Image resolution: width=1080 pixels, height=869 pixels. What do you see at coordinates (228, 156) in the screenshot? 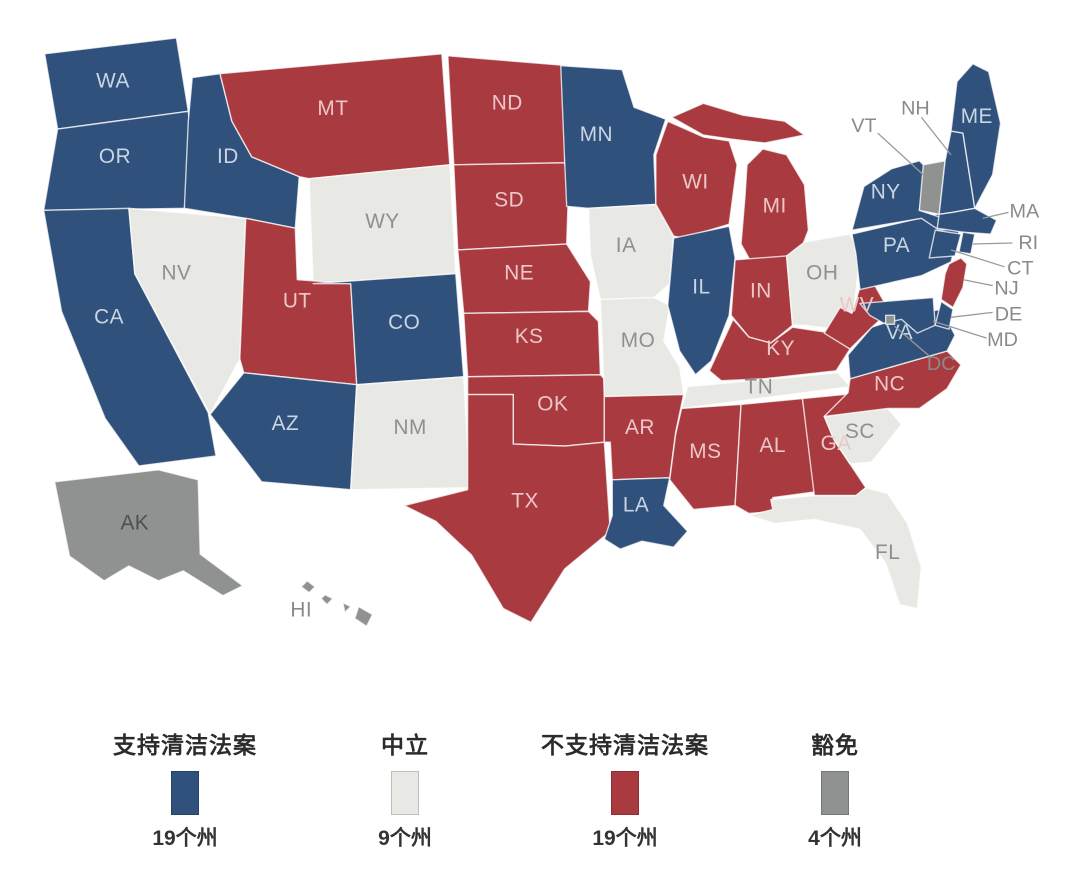
I see `state-label-id: ID` at bounding box center [228, 156].